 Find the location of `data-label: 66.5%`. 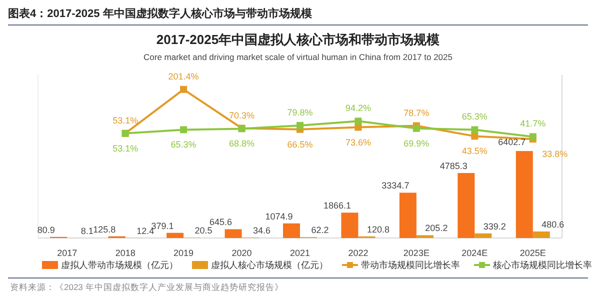

data-label: 66.5% is located at coordinates (300, 144).